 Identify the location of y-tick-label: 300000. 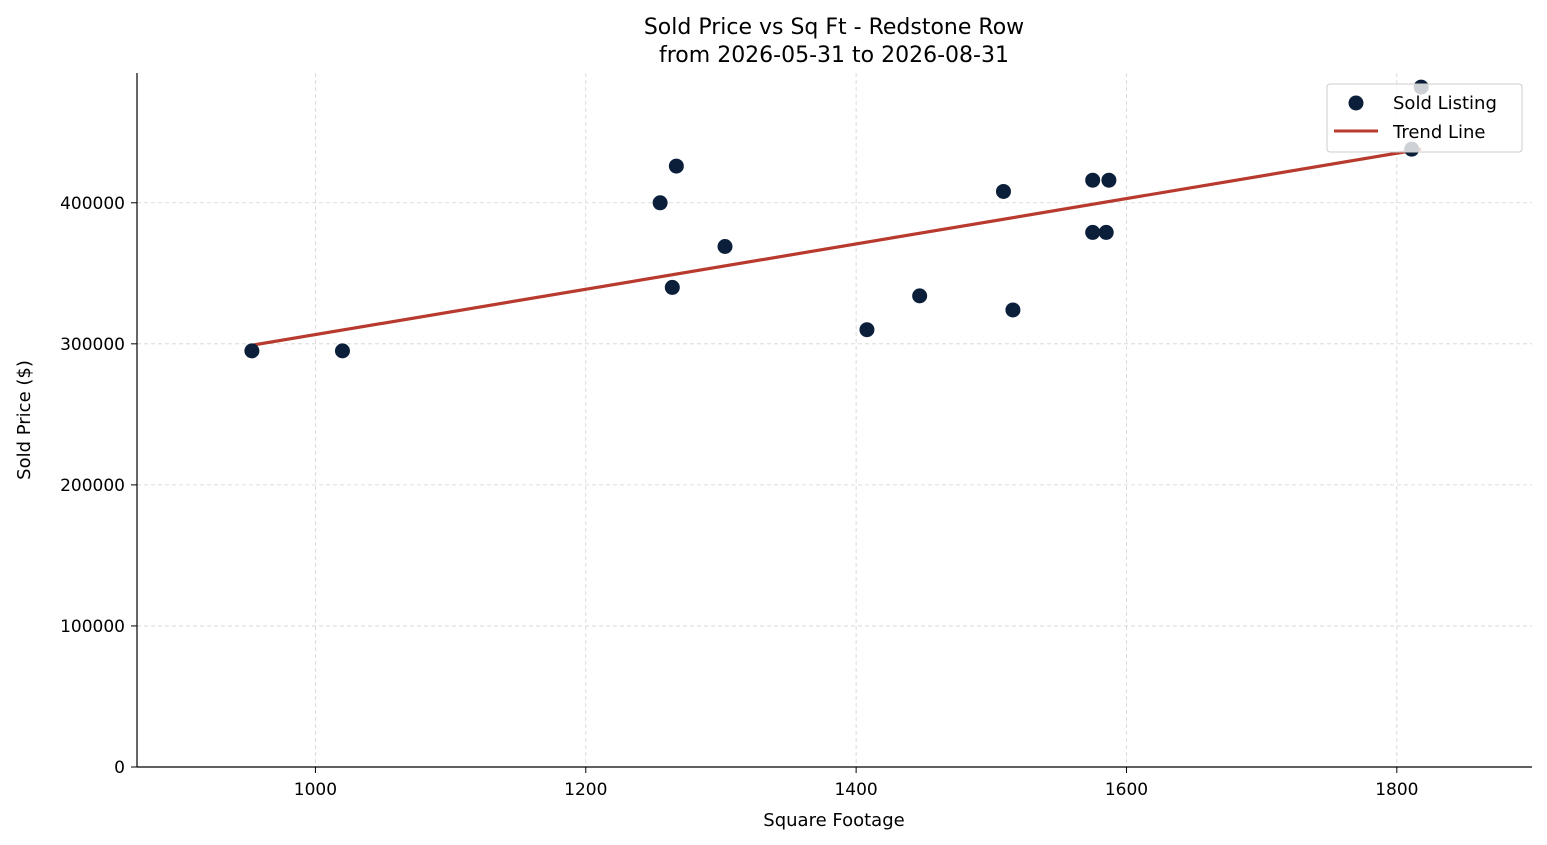
(92, 345).